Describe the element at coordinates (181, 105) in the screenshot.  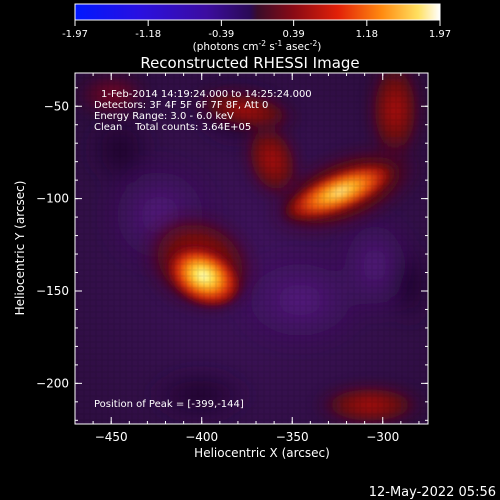
I see `annotation-detectors: Detectors: 3F 4F 5F 6F 7F 8F, Att 0` at that location.